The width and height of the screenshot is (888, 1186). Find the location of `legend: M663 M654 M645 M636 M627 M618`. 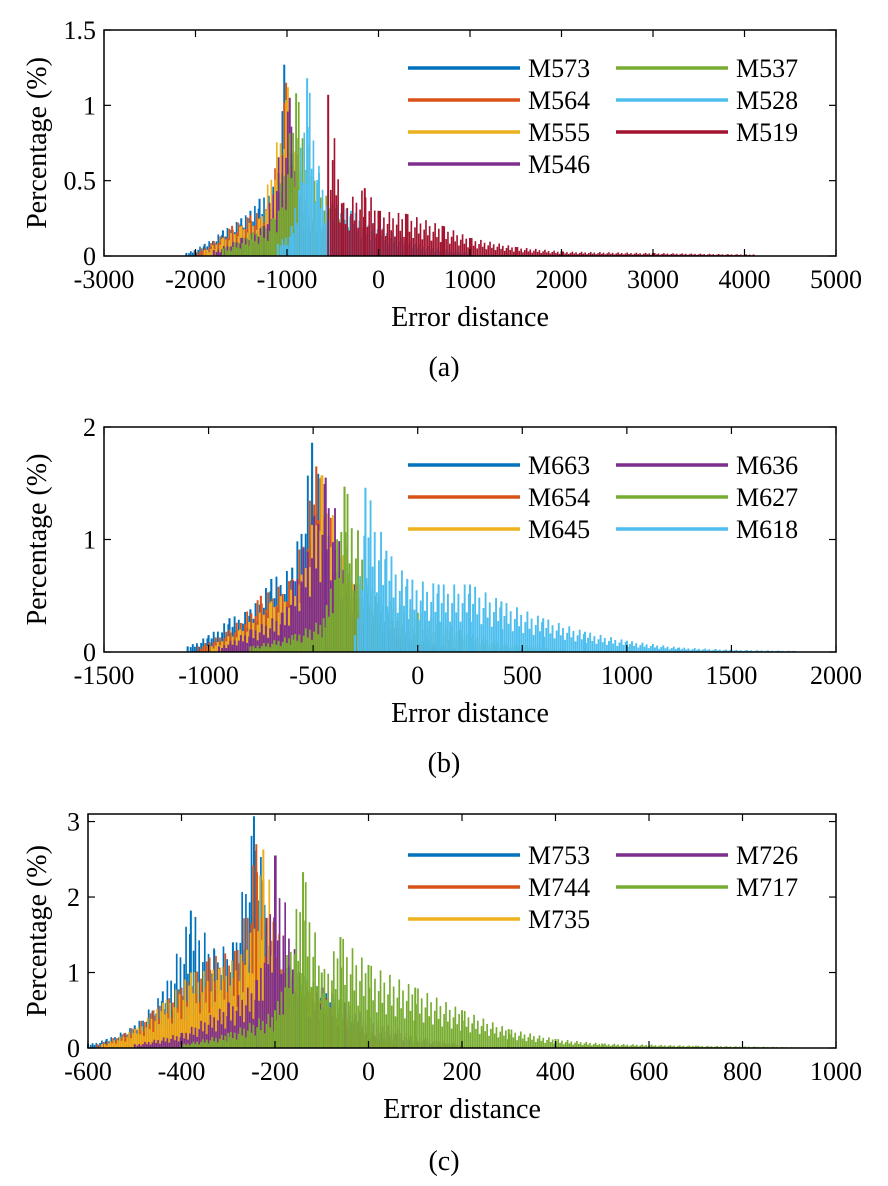

legend: M663 M654 M645 M636 M627 M618 is located at coordinates (603, 497).